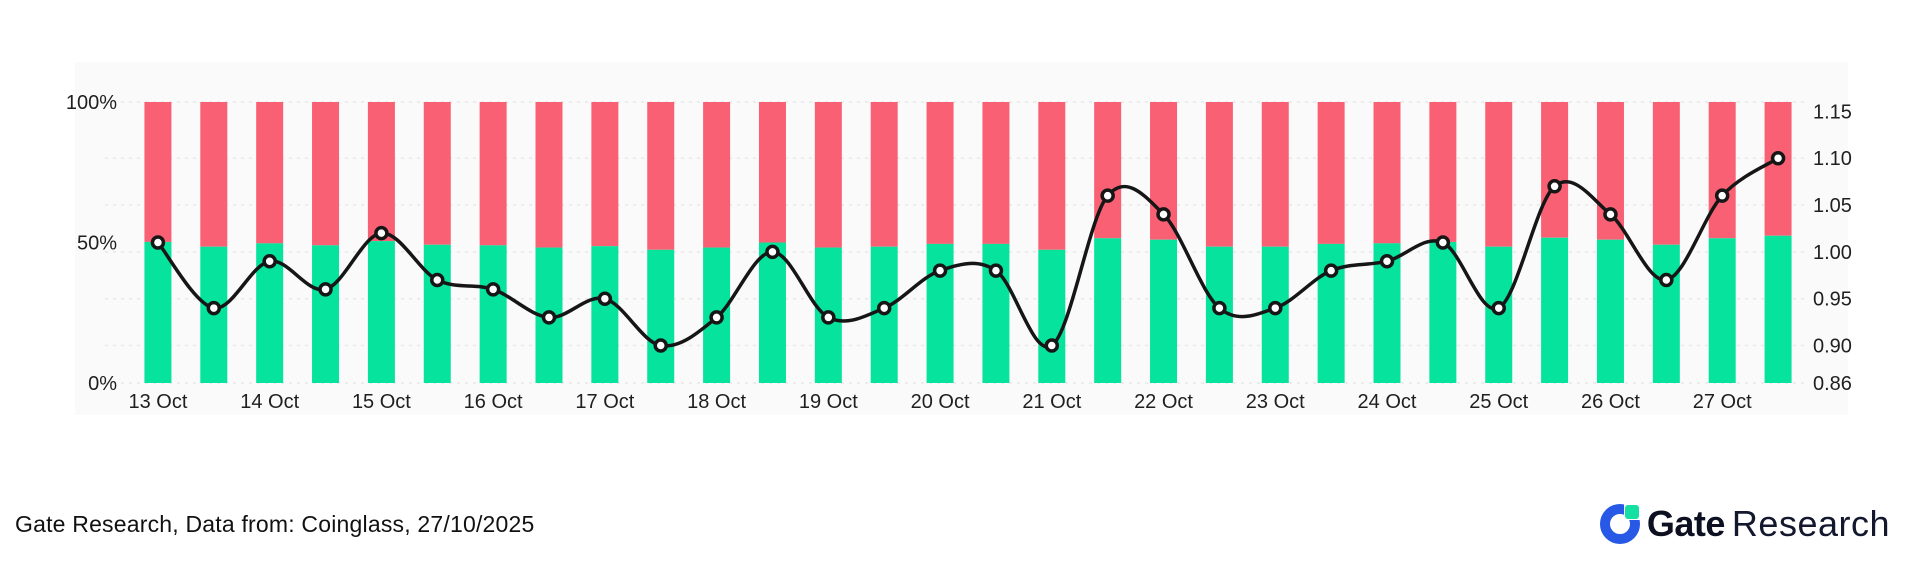 The image size is (1926, 580). Describe the element at coordinates (1832, 112) in the screenshot. I see `right-axis-tick-label: 1.15` at that location.